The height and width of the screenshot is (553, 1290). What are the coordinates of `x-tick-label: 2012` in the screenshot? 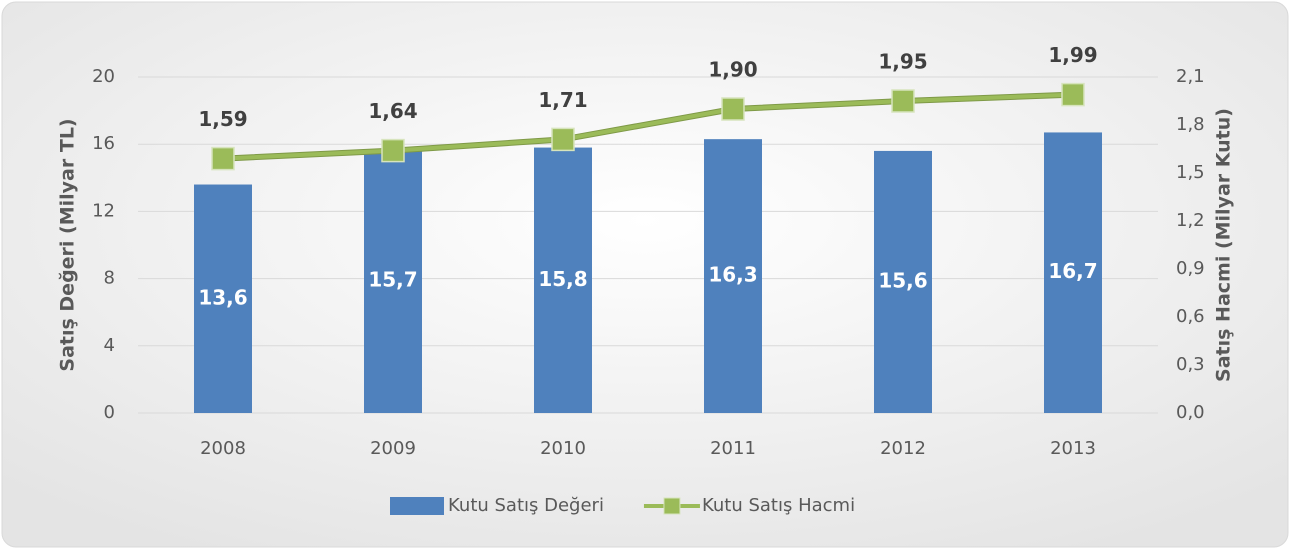 It's located at (903, 448).